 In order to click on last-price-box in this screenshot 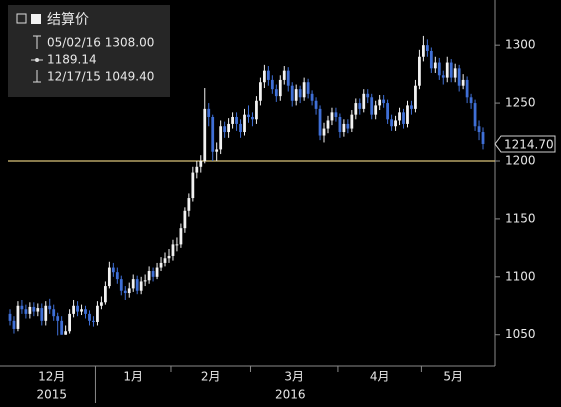, I will do `click(525, 144)`.